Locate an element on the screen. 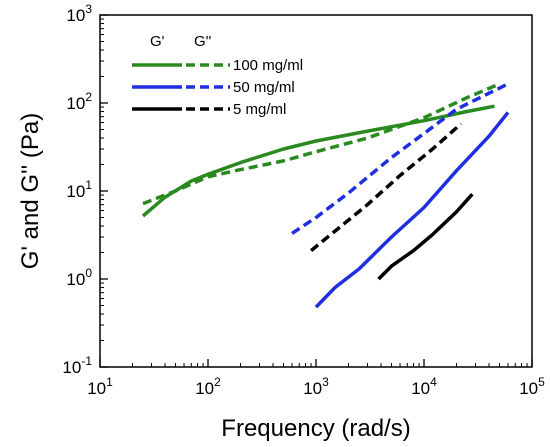 The image size is (550, 447). legend-header-g-double-prime: G'' is located at coordinates (203, 41).